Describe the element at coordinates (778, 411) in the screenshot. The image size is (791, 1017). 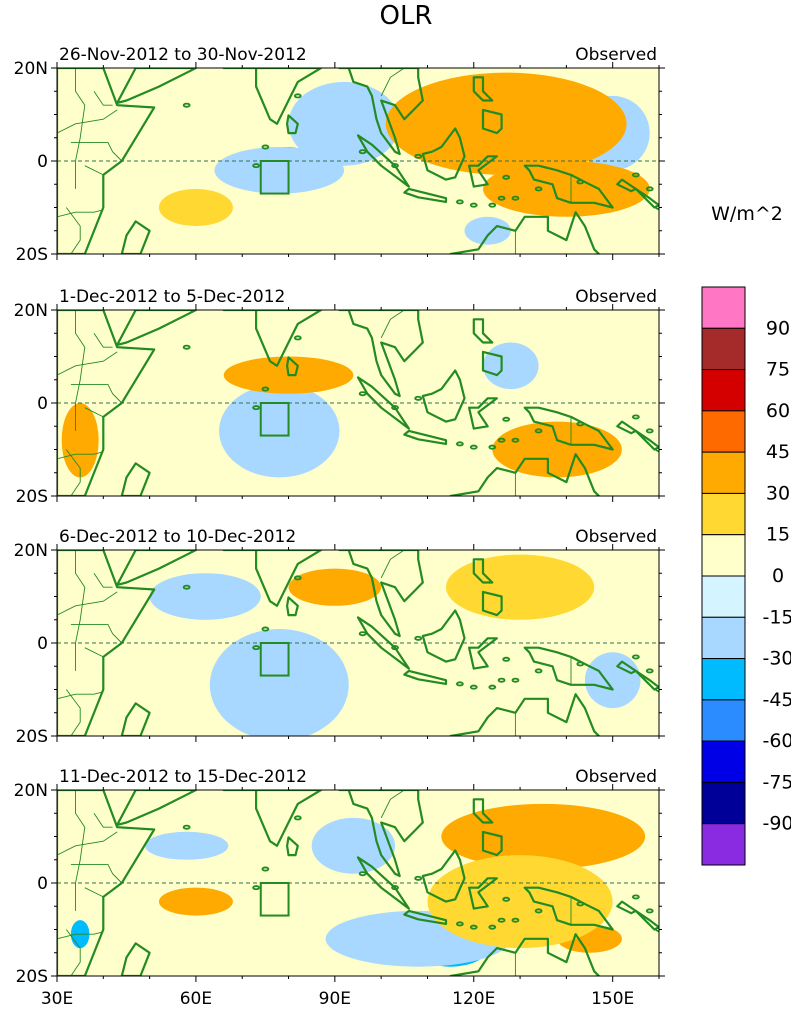
I see `colorbar-level-label: 60` at that location.